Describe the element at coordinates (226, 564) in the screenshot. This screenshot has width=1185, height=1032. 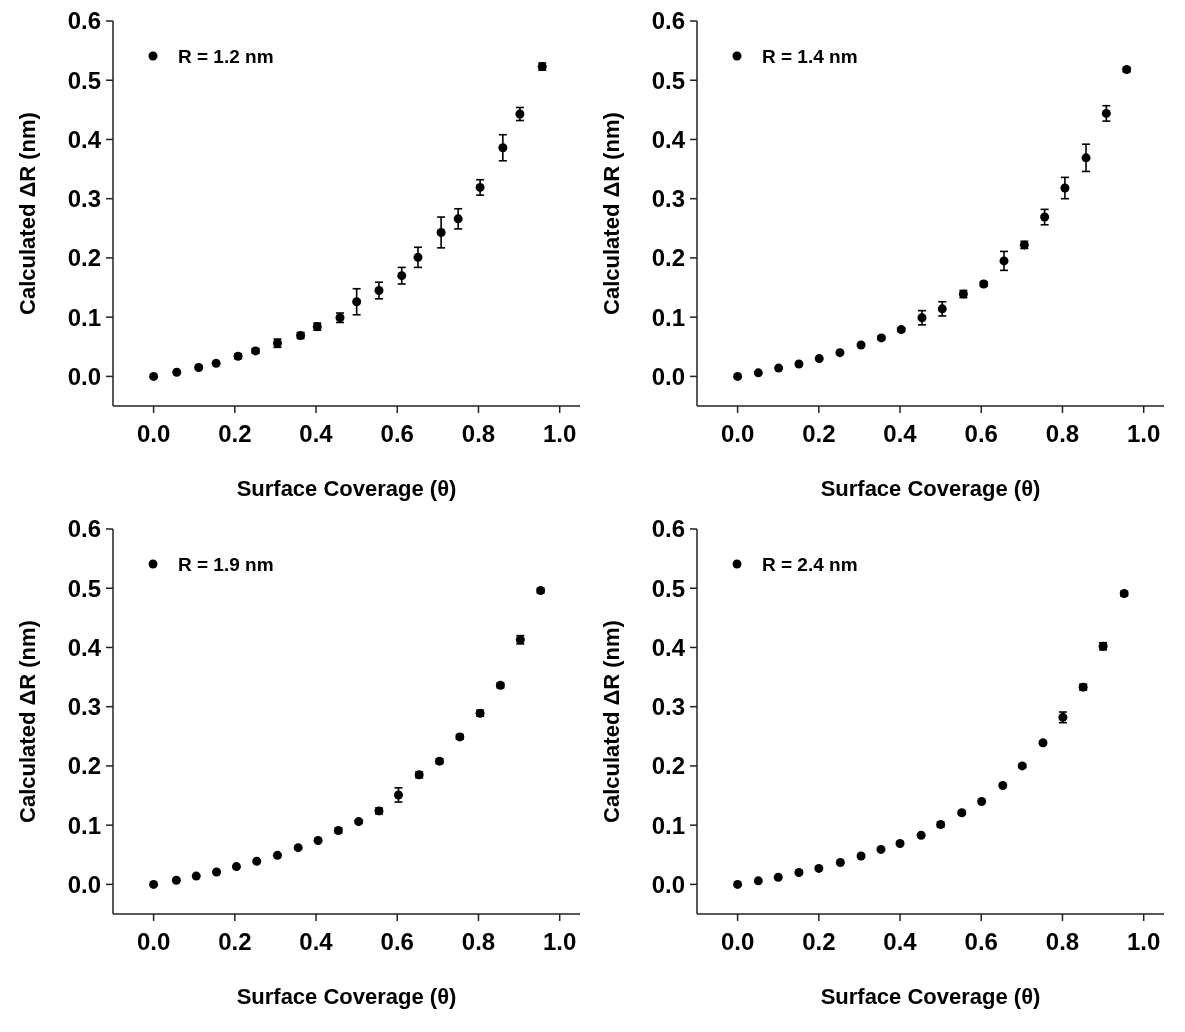
I see `legend-label: R = 1.9 nm` at that location.